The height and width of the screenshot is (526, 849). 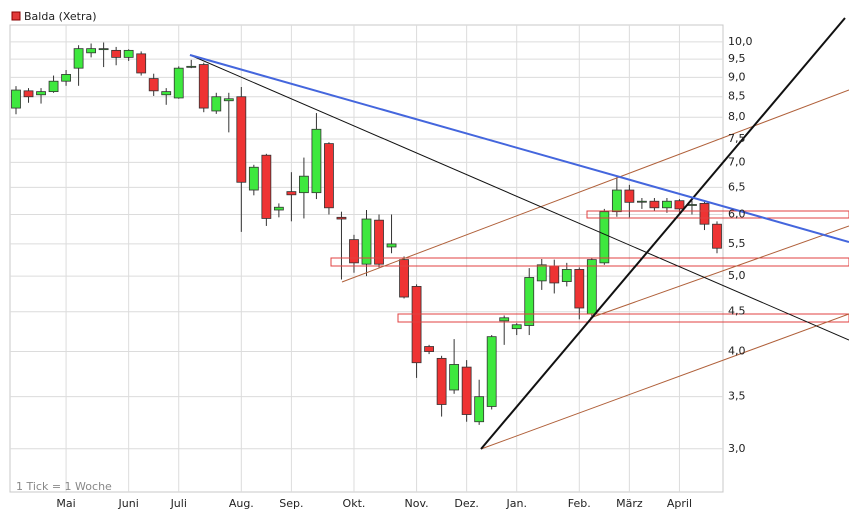 What do you see at coordinates (515, 503) in the screenshot?
I see `x-tick-label: Jan.` at bounding box center [515, 503].